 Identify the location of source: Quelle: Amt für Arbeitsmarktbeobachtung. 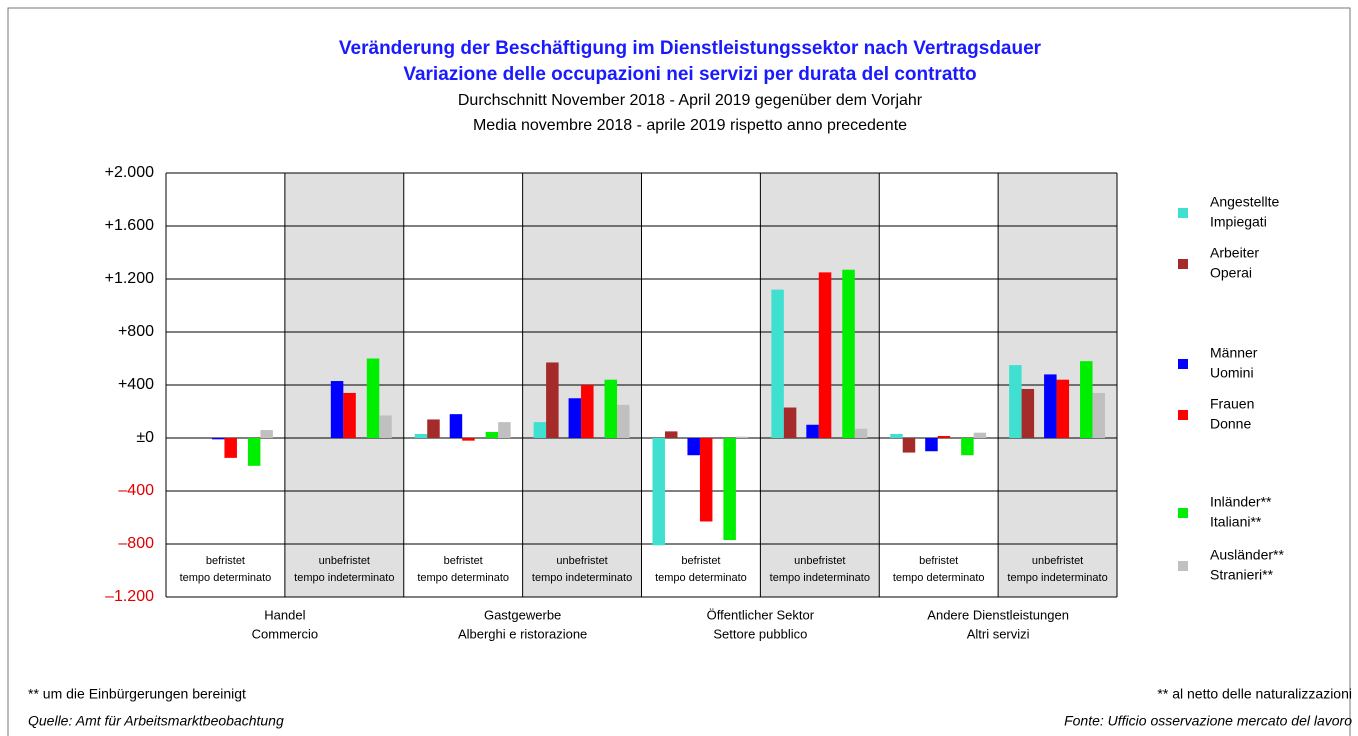
(156, 721).